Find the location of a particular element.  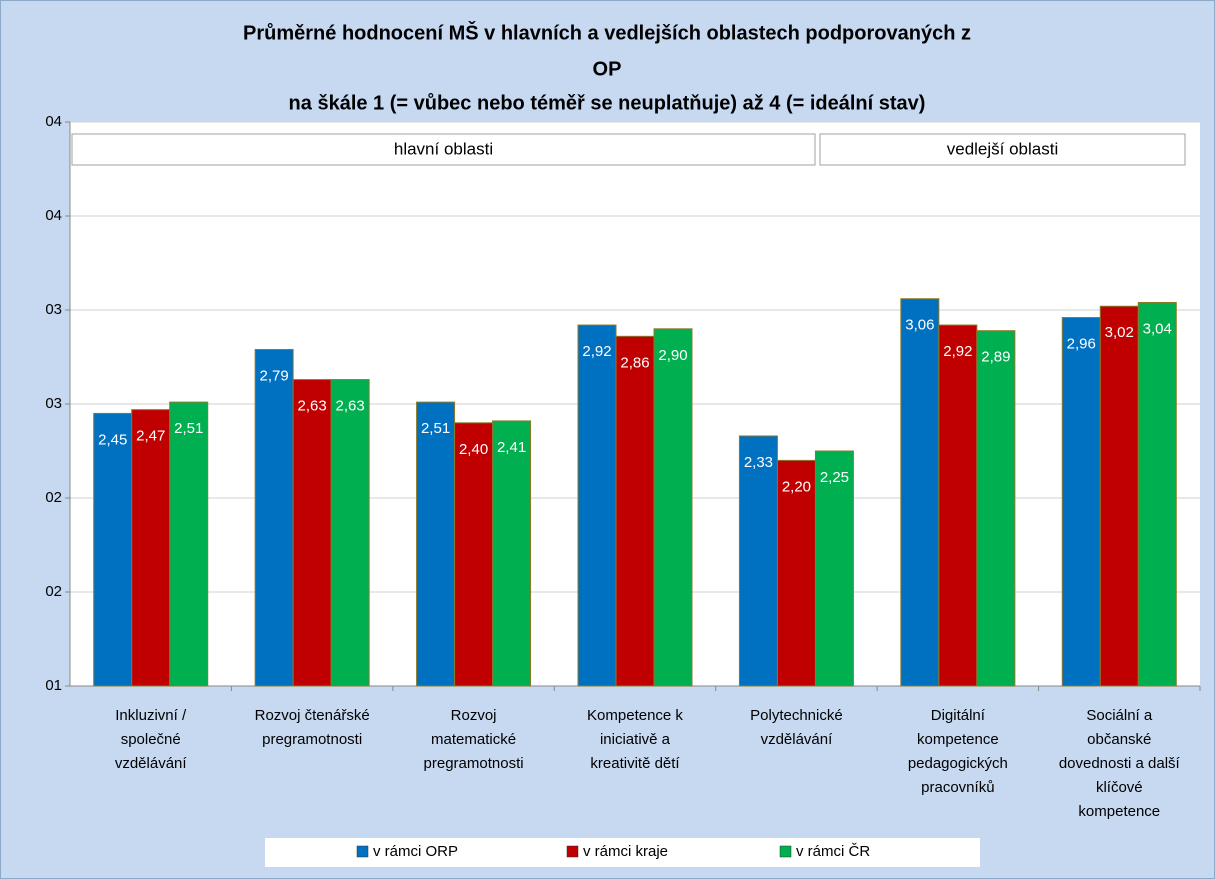

data-label: 2,25 is located at coordinates (834, 477).